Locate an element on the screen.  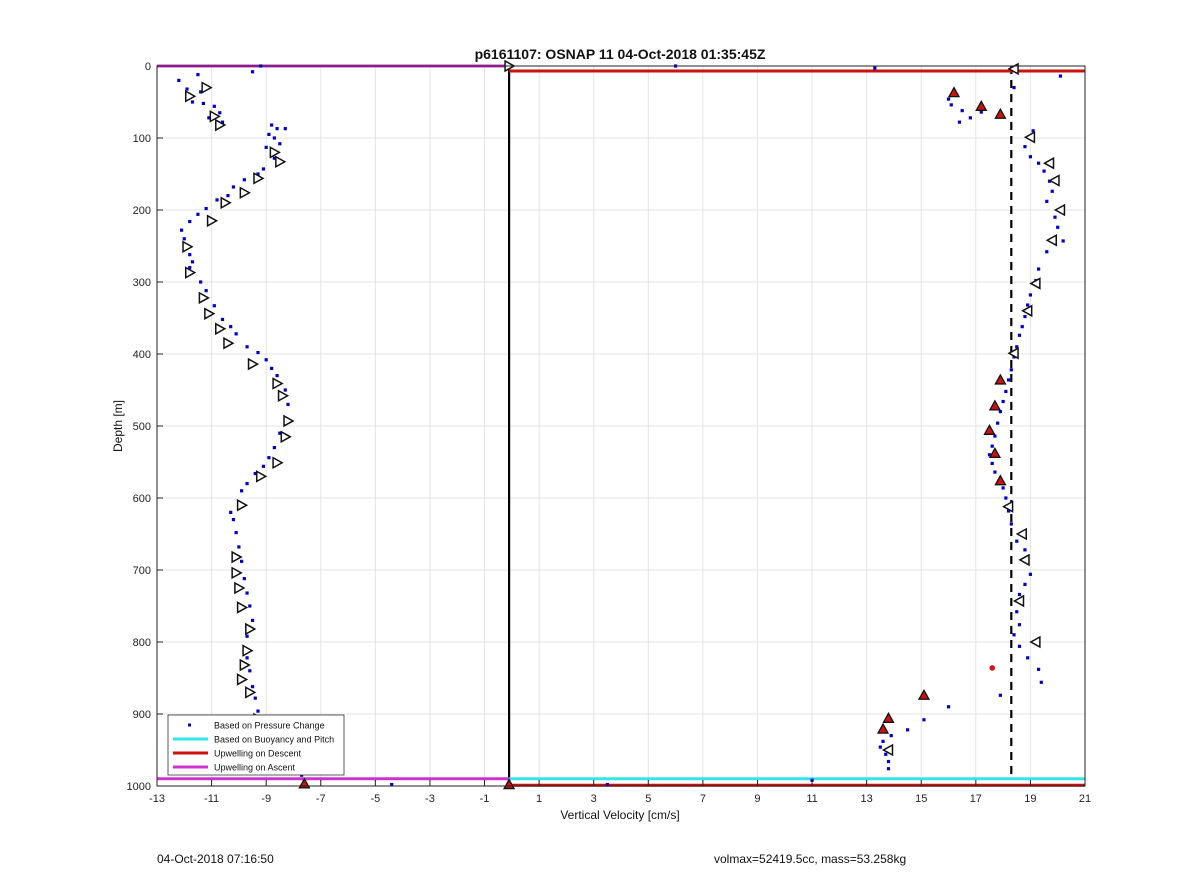
x-tick-label: 5 is located at coordinates (648, 799).